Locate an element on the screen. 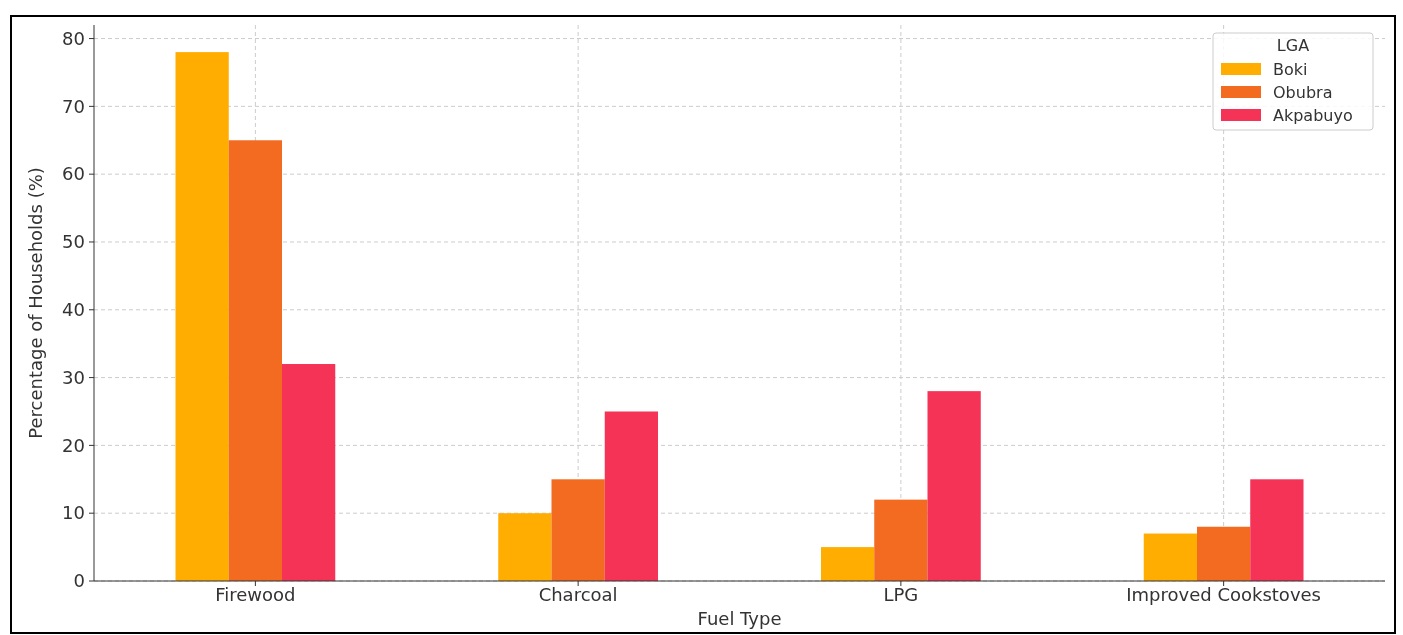  y-tick-label: 0 is located at coordinates (79, 581).